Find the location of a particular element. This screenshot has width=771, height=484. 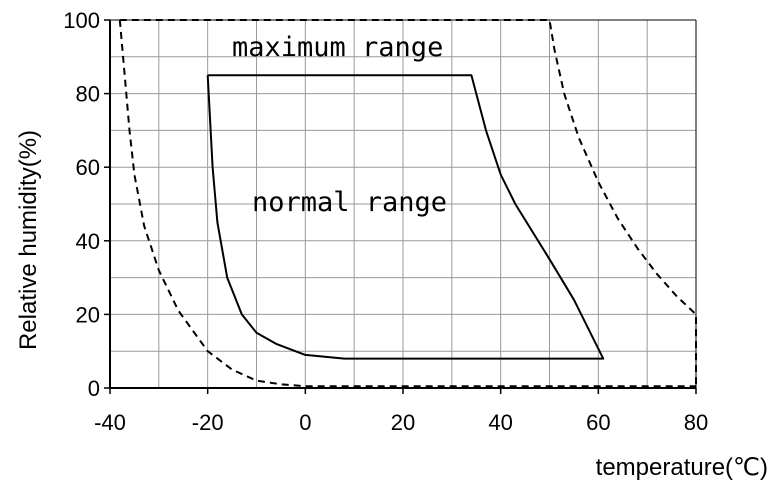

y-tick-label: 0 is located at coordinates (94, 388).